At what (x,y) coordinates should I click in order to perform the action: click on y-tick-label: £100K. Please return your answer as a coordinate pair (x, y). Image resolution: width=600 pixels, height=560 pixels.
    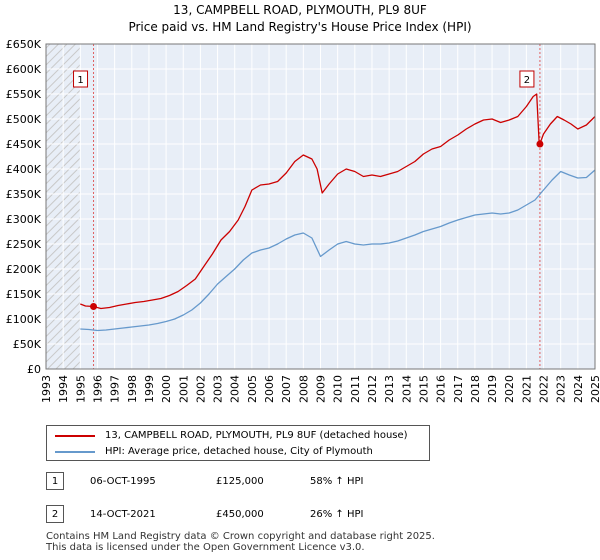
    Looking at the image, I should click on (24, 319).